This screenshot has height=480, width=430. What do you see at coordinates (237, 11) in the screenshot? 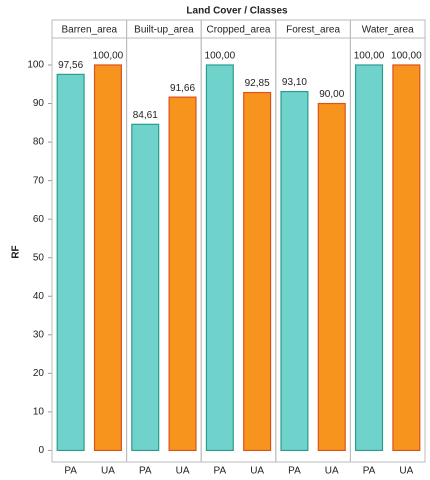
I see `chart-title: Land Cover / Classes` at bounding box center [237, 11].